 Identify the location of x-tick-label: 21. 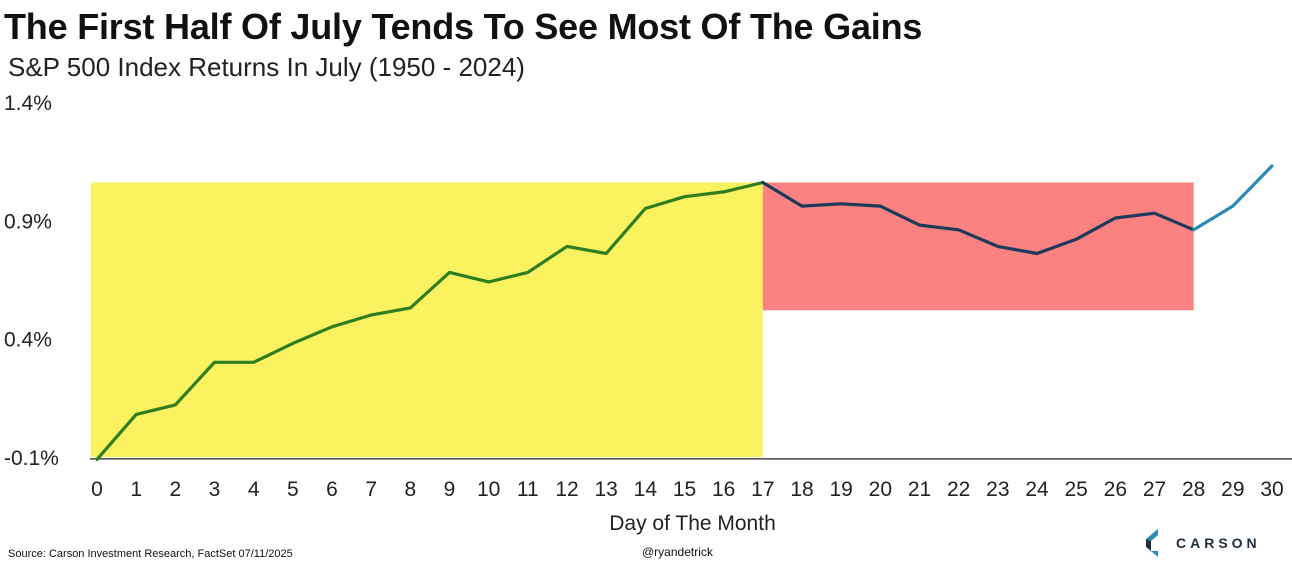
(919, 489).